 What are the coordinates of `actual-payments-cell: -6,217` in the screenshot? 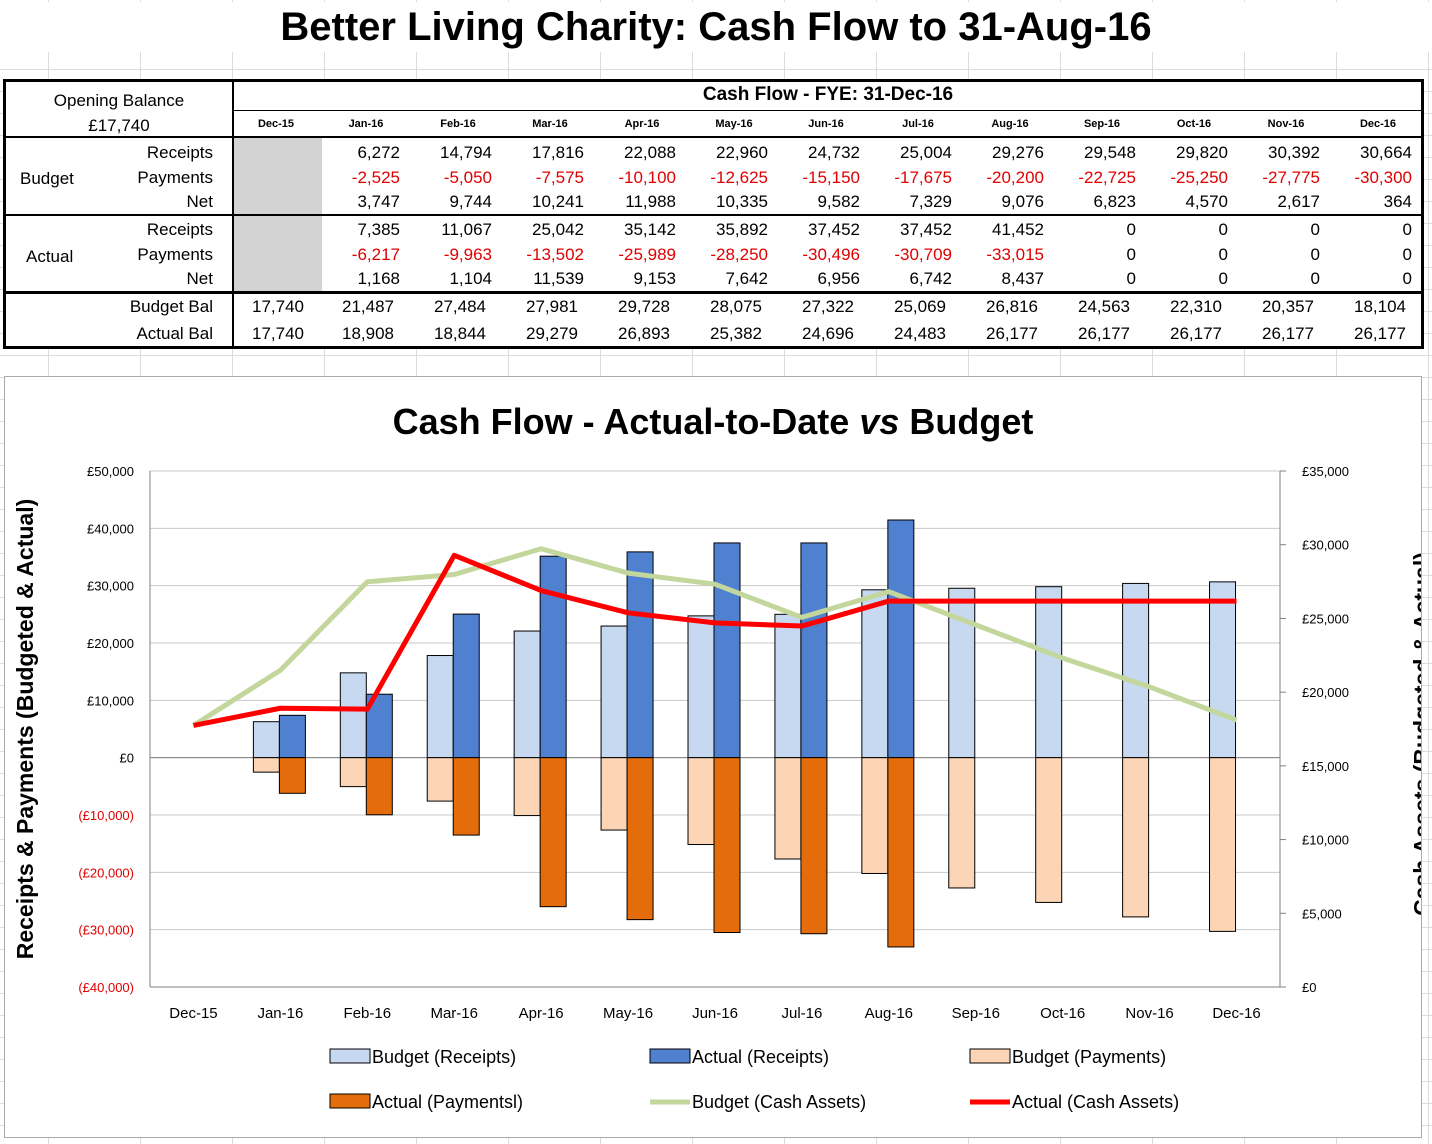 It's located at (375, 254).